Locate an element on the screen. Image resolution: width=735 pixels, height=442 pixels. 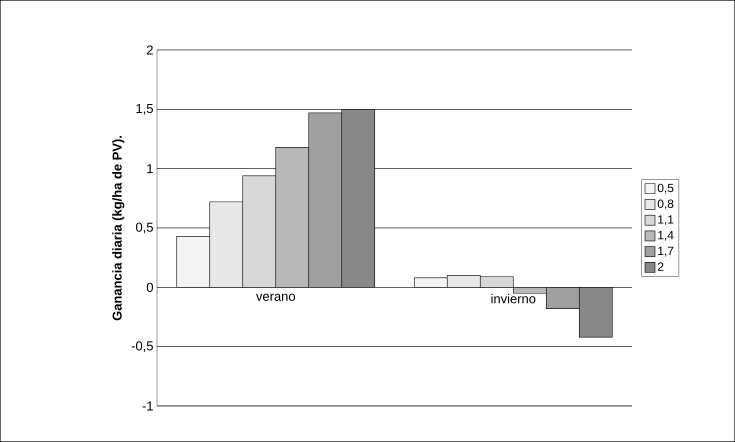
legend-label: 2 is located at coordinates (661, 266).